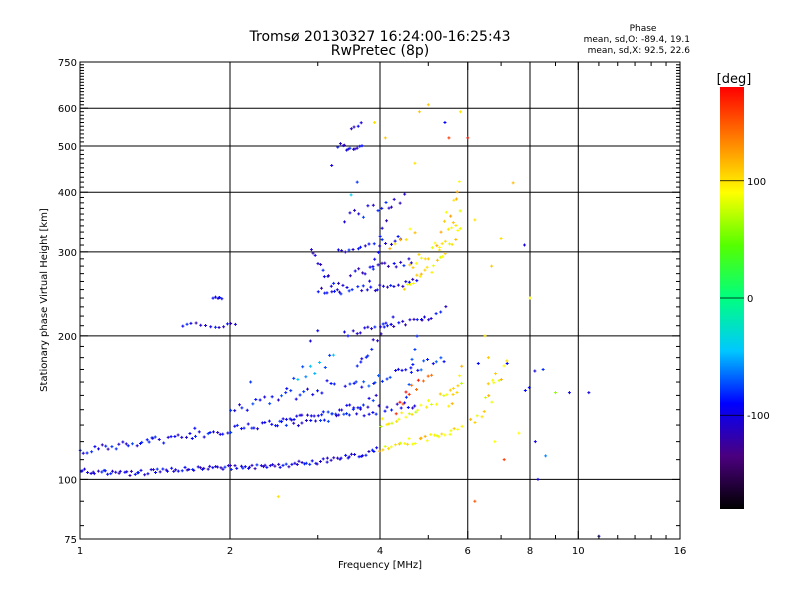 This screenshot has height=600, width=800. I want to click on phase-stats-heading: Phase, so click(643, 29).